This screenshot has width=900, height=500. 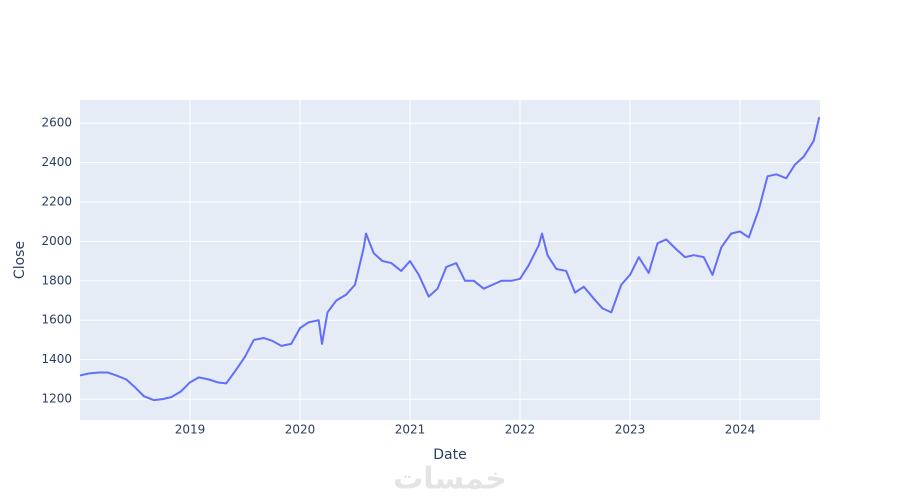 What do you see at coordinates (56, 201) in the screenshot?
I see `y-tick-label: 2200` at bounding box center [56, 201].